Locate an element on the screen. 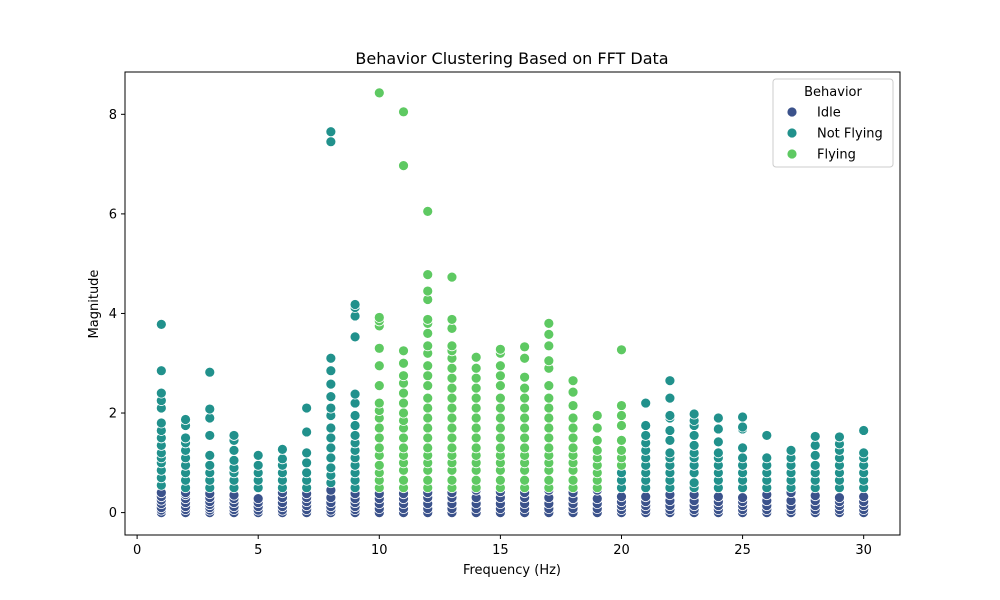  x-tick-label: 0 is located at coordinates (137, 550).